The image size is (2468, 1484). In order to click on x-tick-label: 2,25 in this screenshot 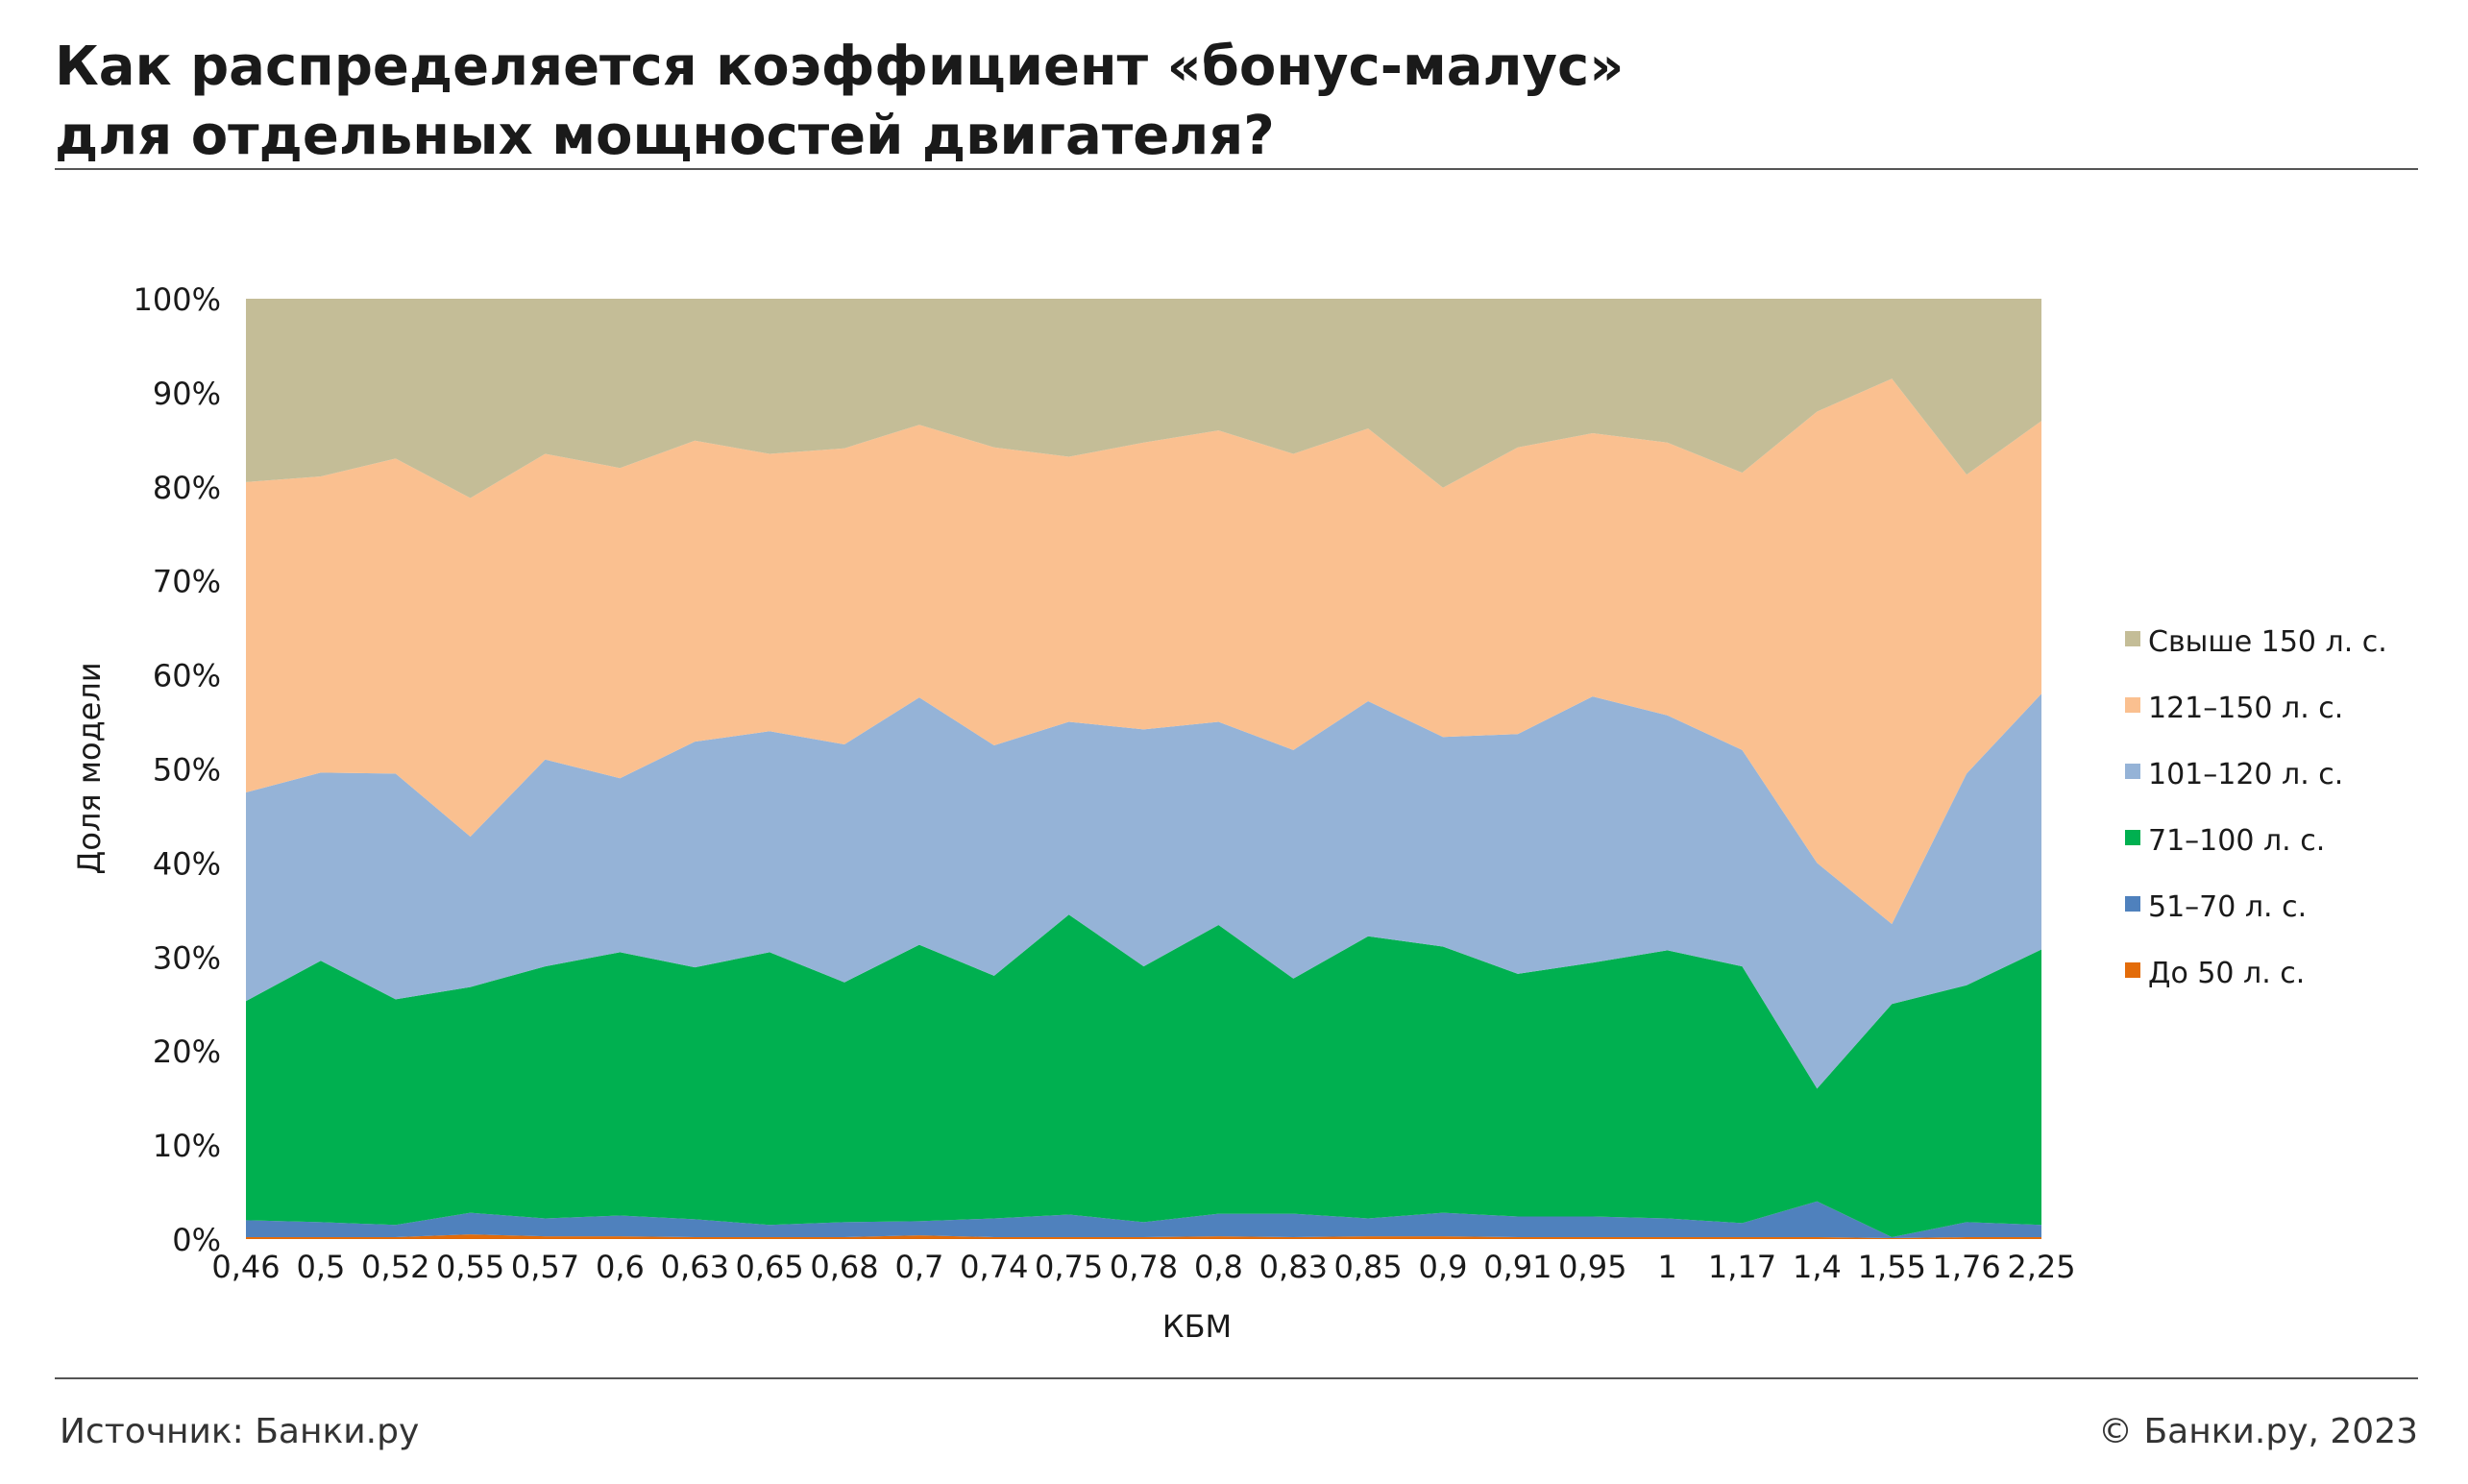, I will do `click(2041, 1267)`.